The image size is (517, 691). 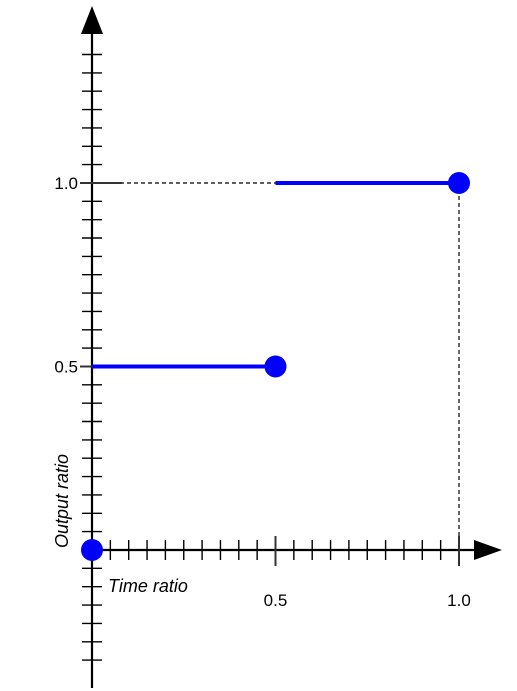 I want to click on y-axis-arrow, so click(x=92, y=20).